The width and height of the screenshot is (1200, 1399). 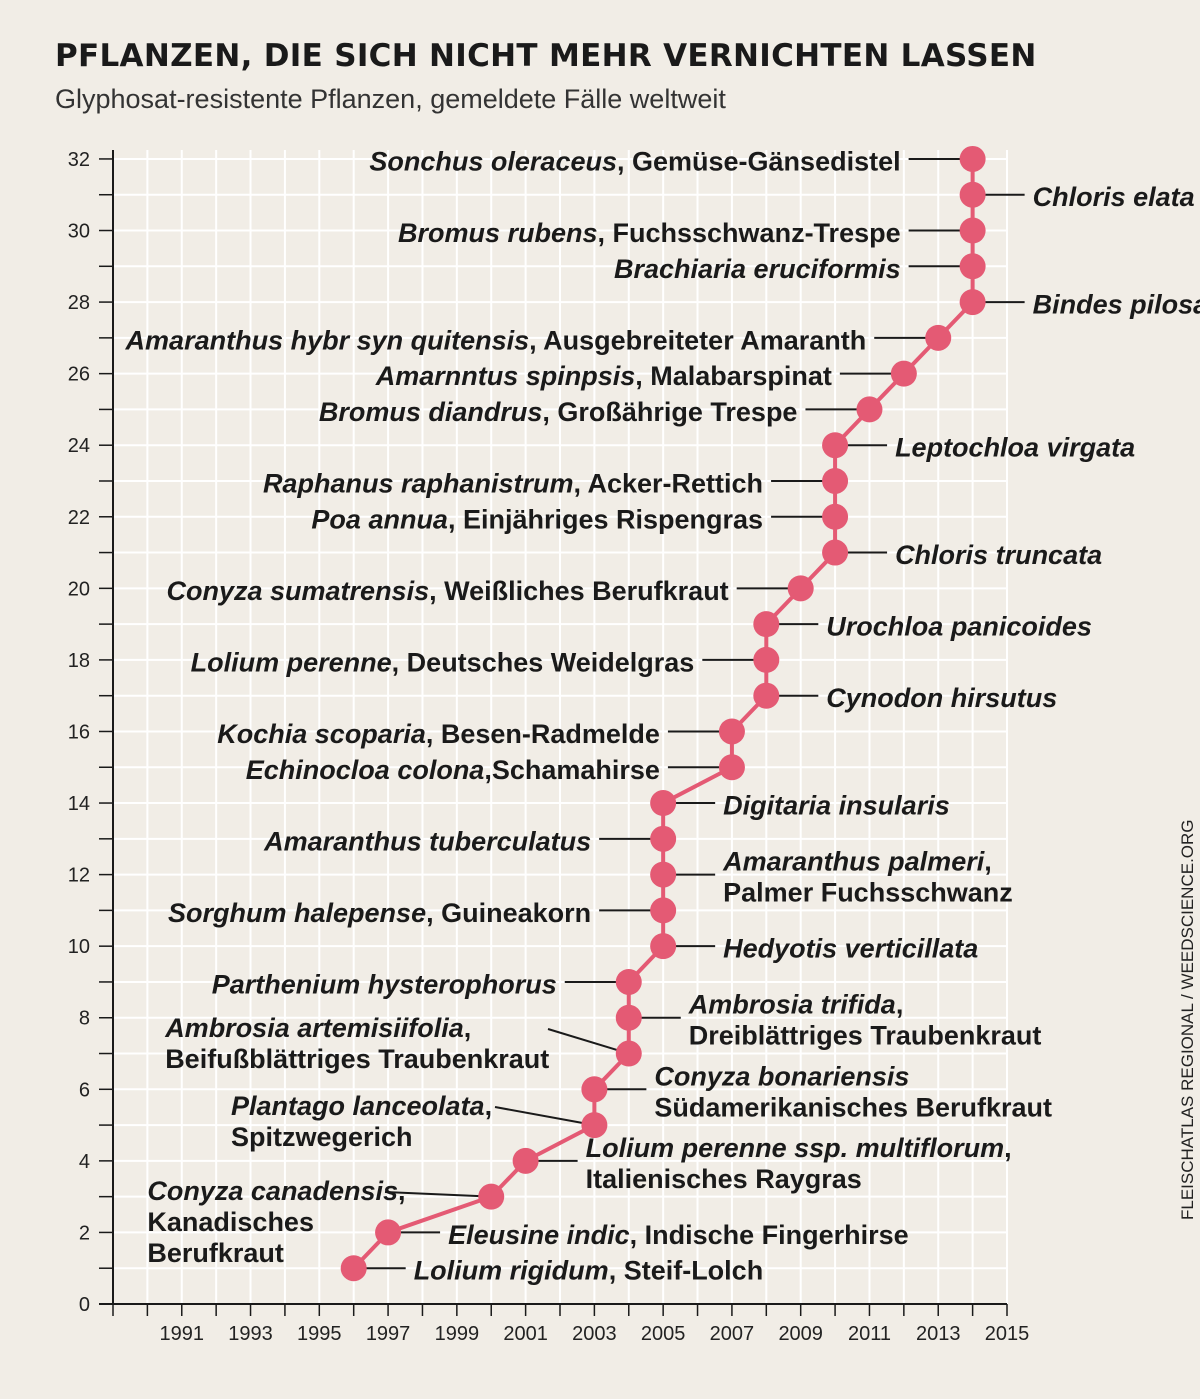 What do you see at coordinates (733, 376) in the screenshot?
I see `common-name: , Malabarspinat` at bounding box center [733, 376].